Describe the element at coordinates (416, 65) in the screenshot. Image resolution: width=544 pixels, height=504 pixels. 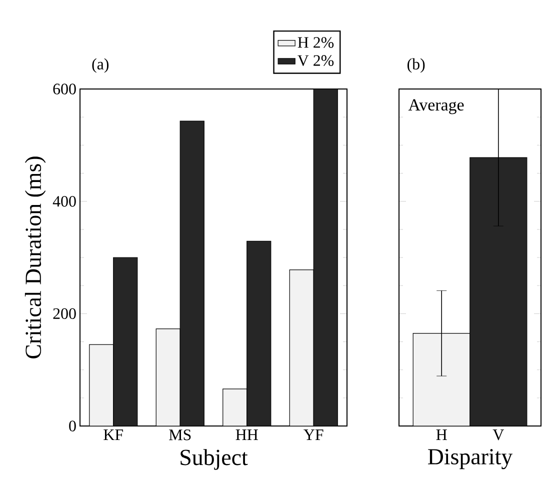
I see `chart-title: (b)` at that location.